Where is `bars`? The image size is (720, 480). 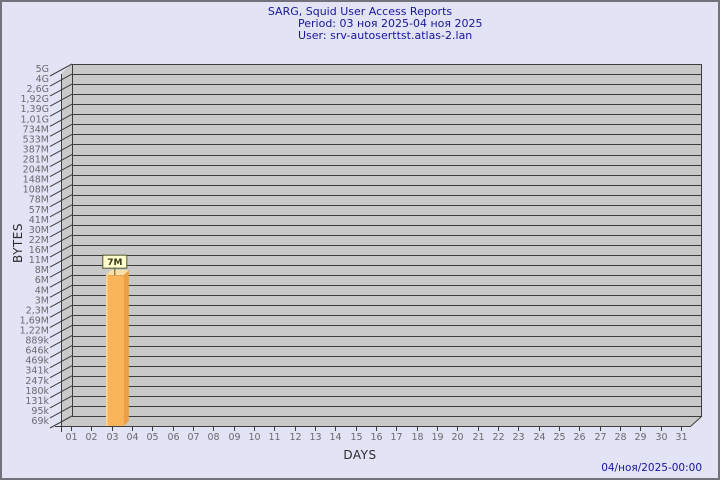 bars is located at coordinates (117, 348).